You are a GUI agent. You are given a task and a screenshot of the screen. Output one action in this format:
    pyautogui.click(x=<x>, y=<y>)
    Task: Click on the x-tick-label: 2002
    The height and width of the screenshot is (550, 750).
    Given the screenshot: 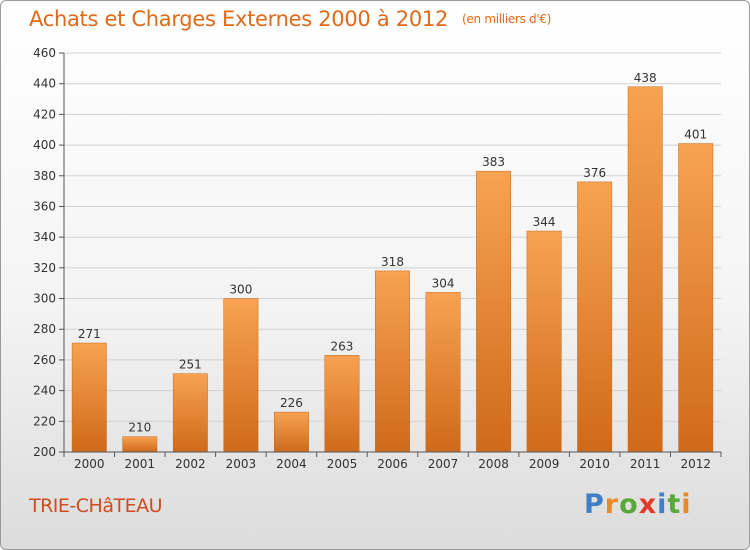 What is the action you would take?
    pyautogui.click(x=190, y=464)
    